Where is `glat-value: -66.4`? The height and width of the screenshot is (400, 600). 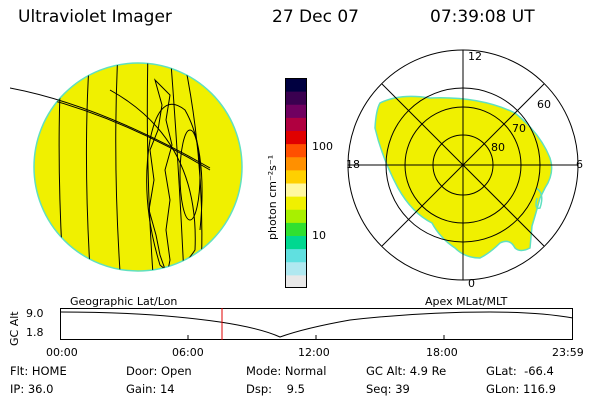 glat-value: -66.4 is located at coordinates (539, 371).